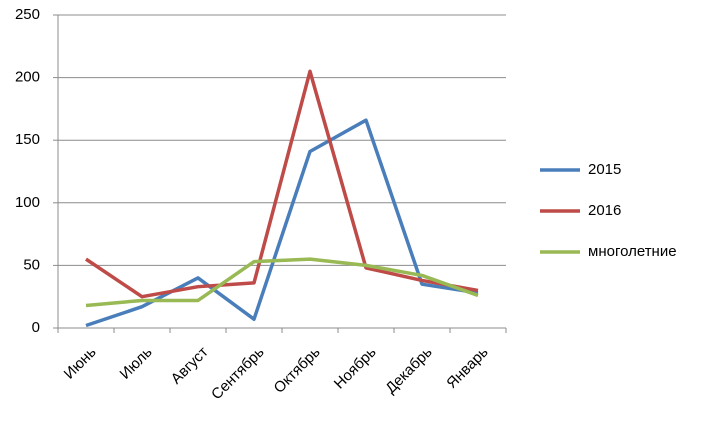 The width and height of the screenshot is (717, 428). What do you see at coordinates (282, 282) in the screenshot?
I see `series-line` at bounding box center [282, 282].